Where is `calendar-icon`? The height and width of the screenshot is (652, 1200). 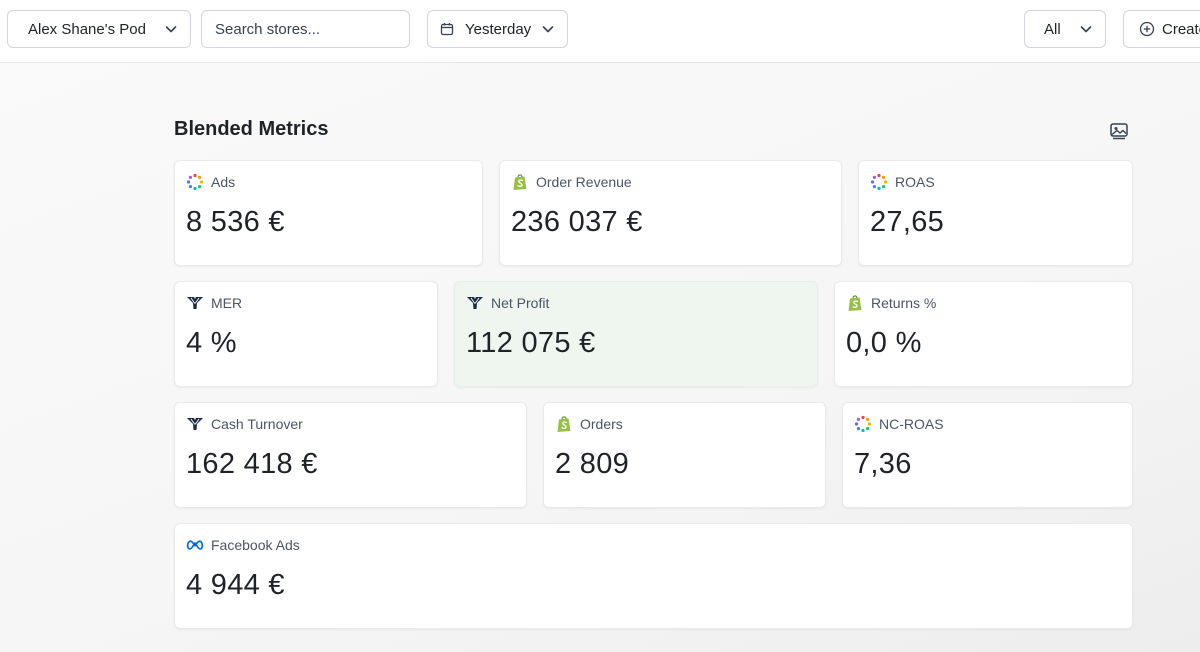
calendar-icon is located at coordinates (447, 29).